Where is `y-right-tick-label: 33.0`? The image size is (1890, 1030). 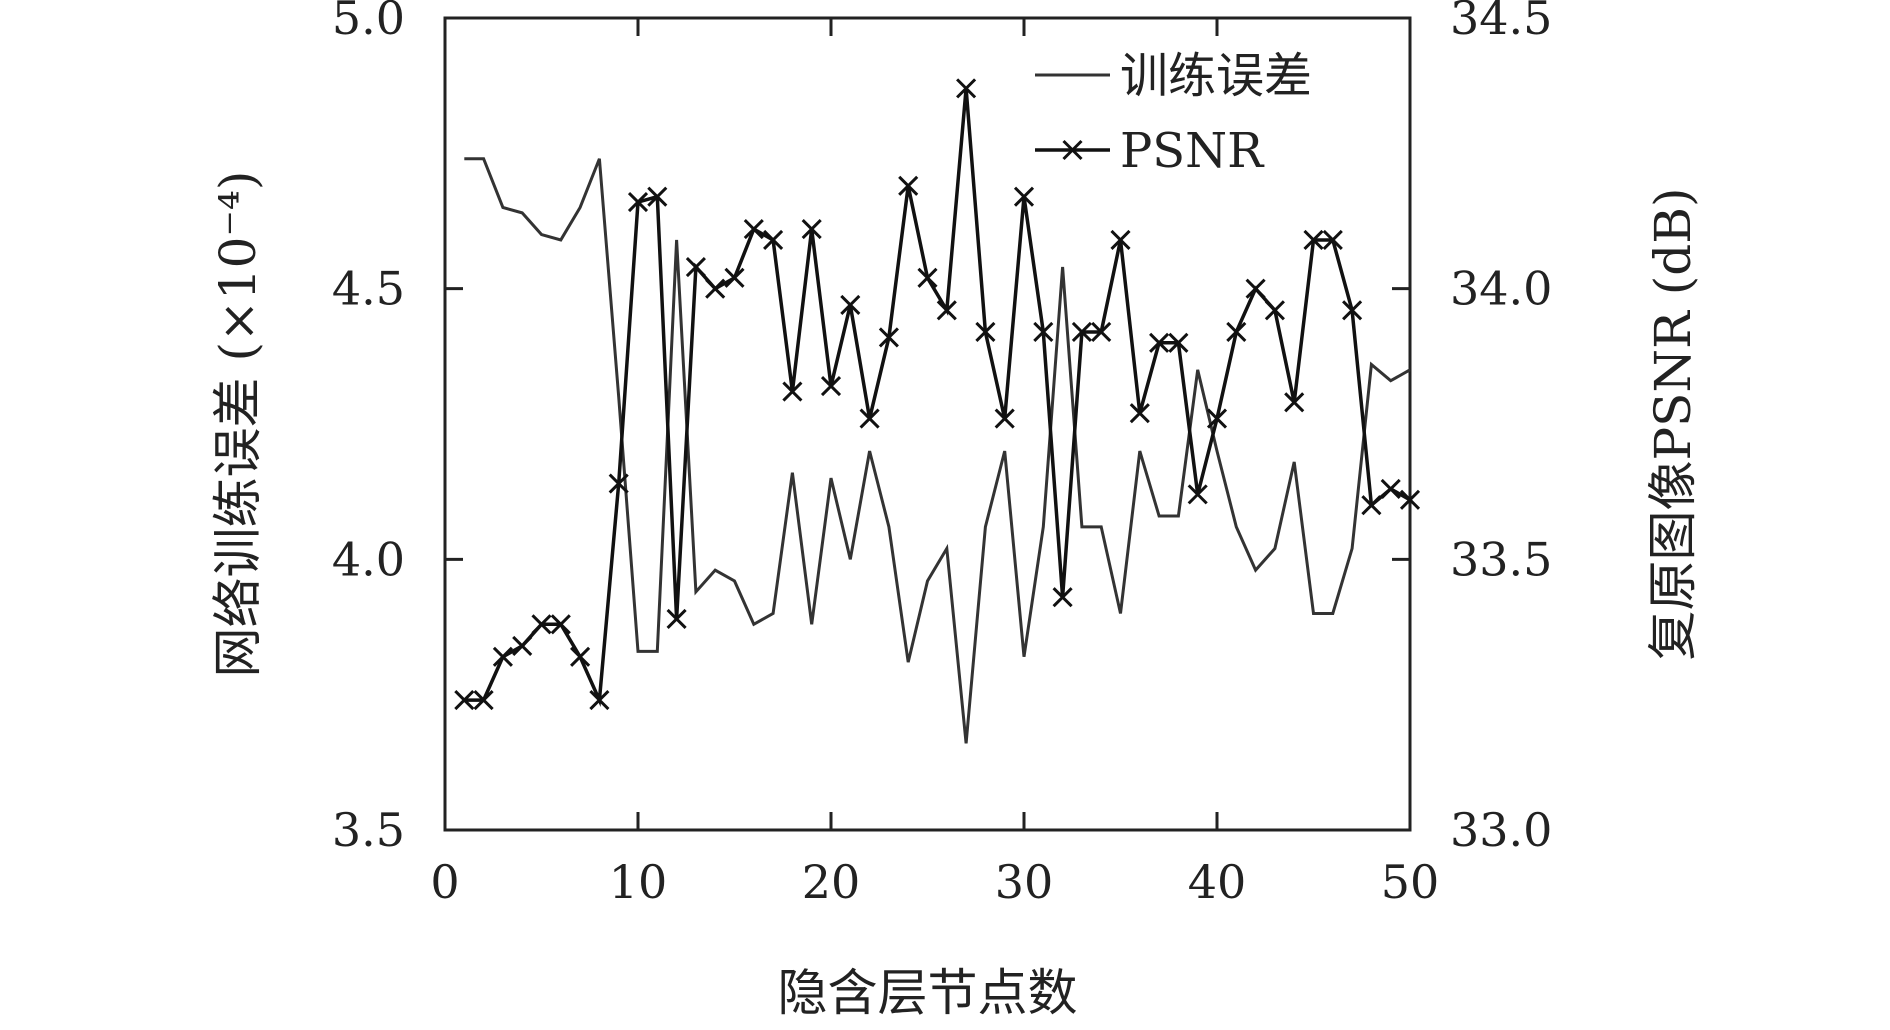 y-right-tick-label: 33.0 is located at coordinates (1501, 830).